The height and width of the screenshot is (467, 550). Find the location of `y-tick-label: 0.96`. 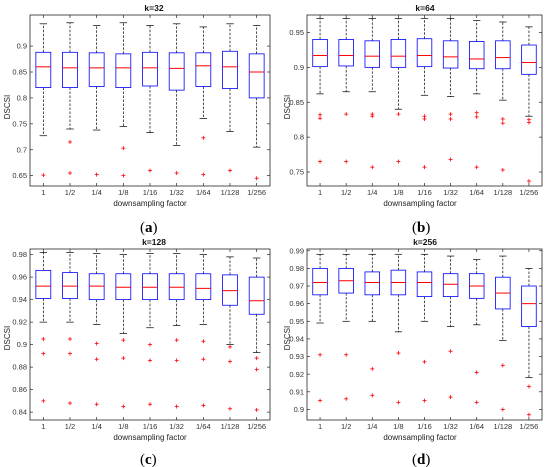

y-tick-label: 0.96 is located at coordinates (296, 303).